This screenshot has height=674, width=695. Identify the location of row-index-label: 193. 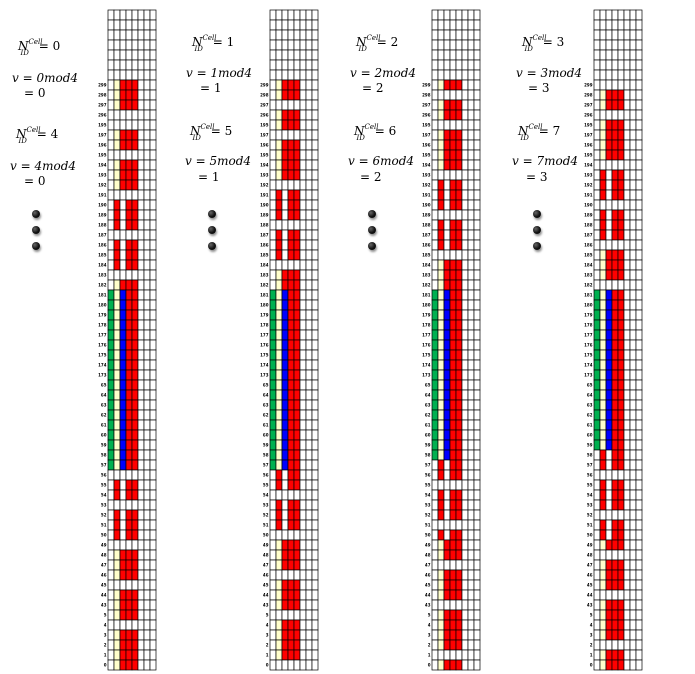
(102, 175).